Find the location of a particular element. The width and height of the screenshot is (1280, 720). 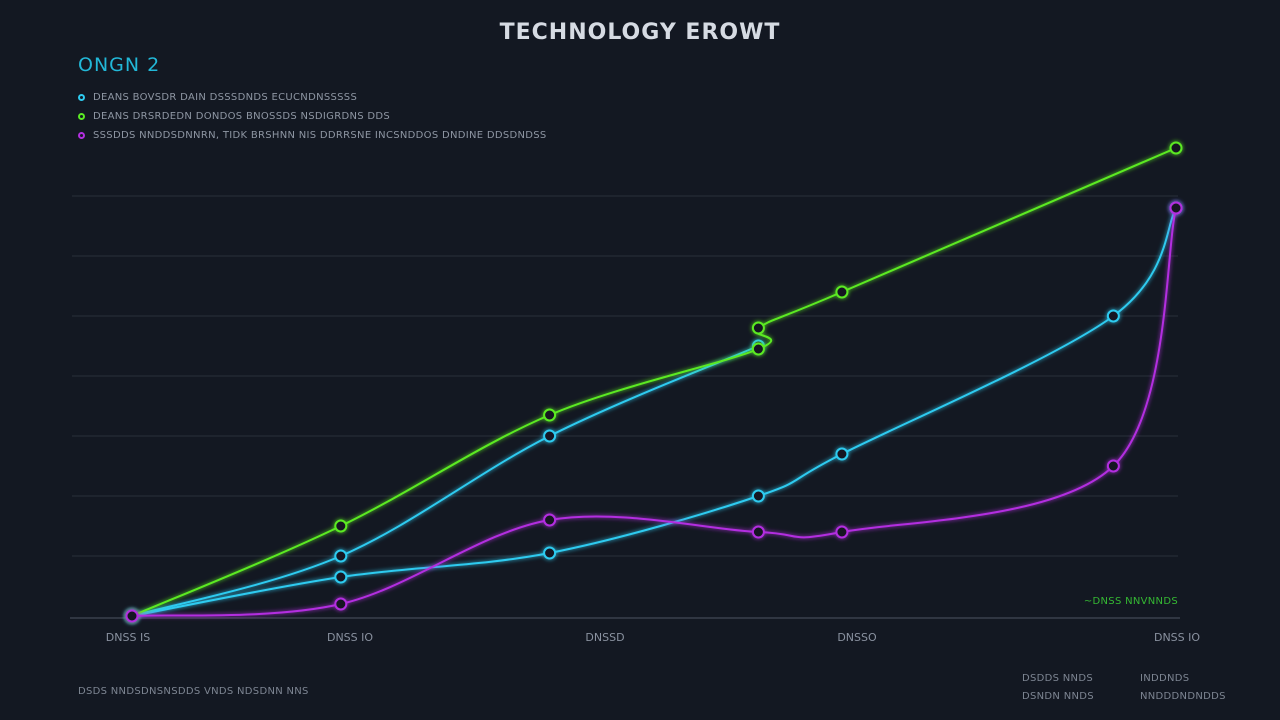

footer-note: NNDDDNDNDDS is located at coordinates (1183, 696).